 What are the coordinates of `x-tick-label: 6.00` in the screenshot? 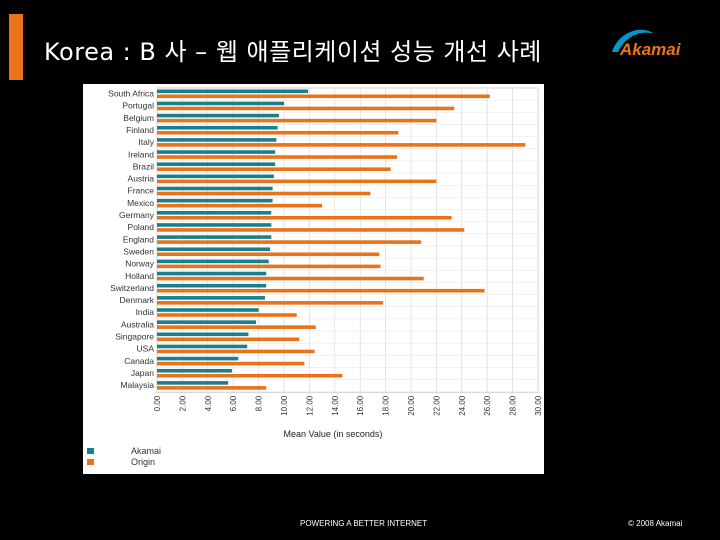 It's located at (233, 403).